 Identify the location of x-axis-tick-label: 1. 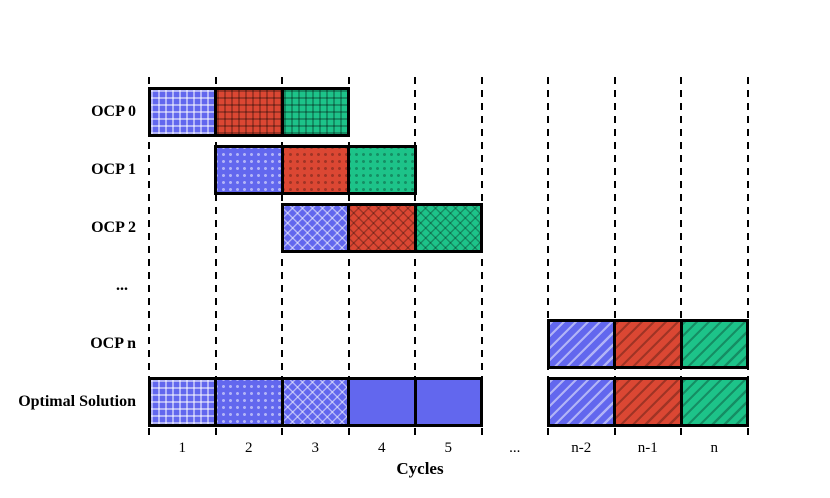
(182, 448).